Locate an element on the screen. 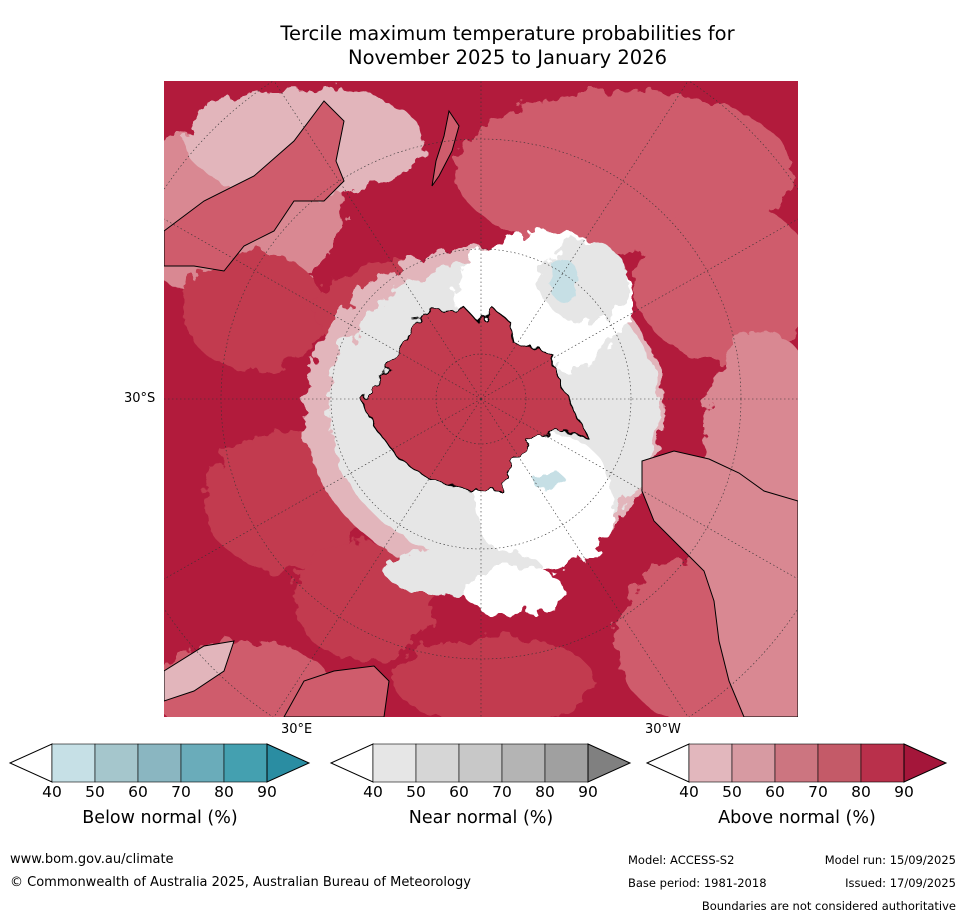 This screenshot has height=919, width=965. south-america-land is located at coordinates (719, 583).